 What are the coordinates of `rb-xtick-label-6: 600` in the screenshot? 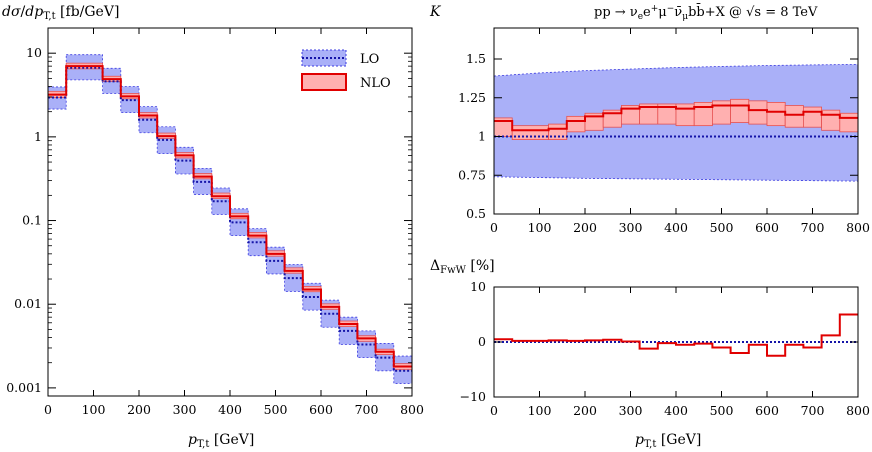 It's located at (767, 410).